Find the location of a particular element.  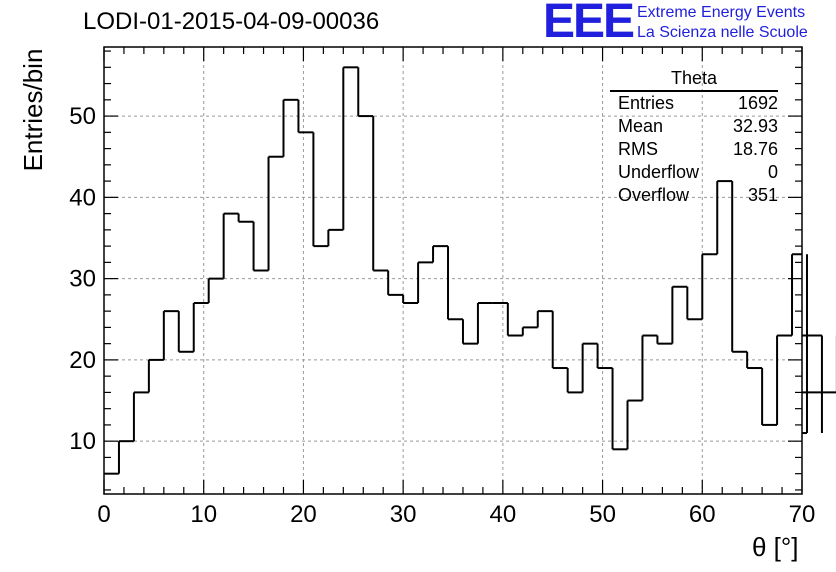

y-tick-label: 30 is located at coordinates (82, 279).